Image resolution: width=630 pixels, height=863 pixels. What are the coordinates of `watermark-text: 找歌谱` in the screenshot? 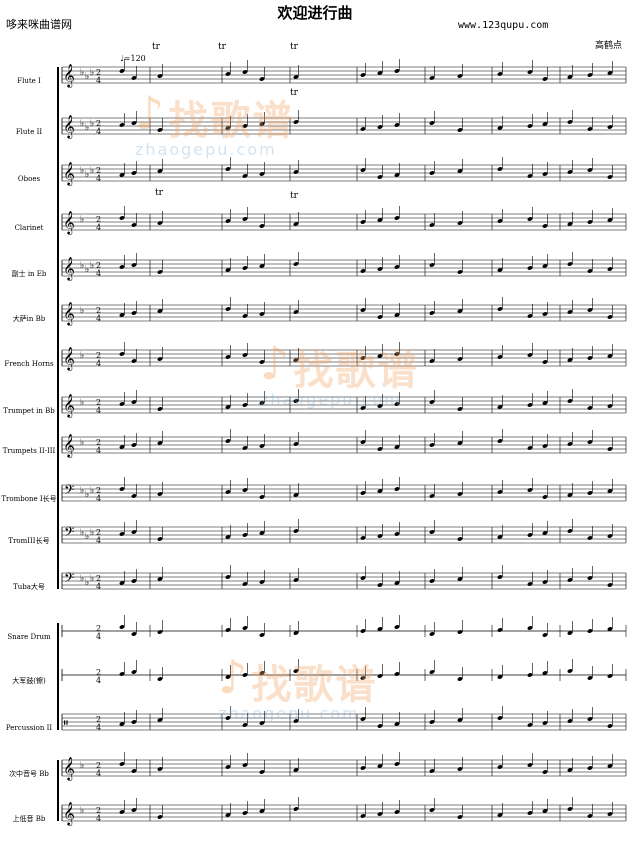 It's located at (314, 685).